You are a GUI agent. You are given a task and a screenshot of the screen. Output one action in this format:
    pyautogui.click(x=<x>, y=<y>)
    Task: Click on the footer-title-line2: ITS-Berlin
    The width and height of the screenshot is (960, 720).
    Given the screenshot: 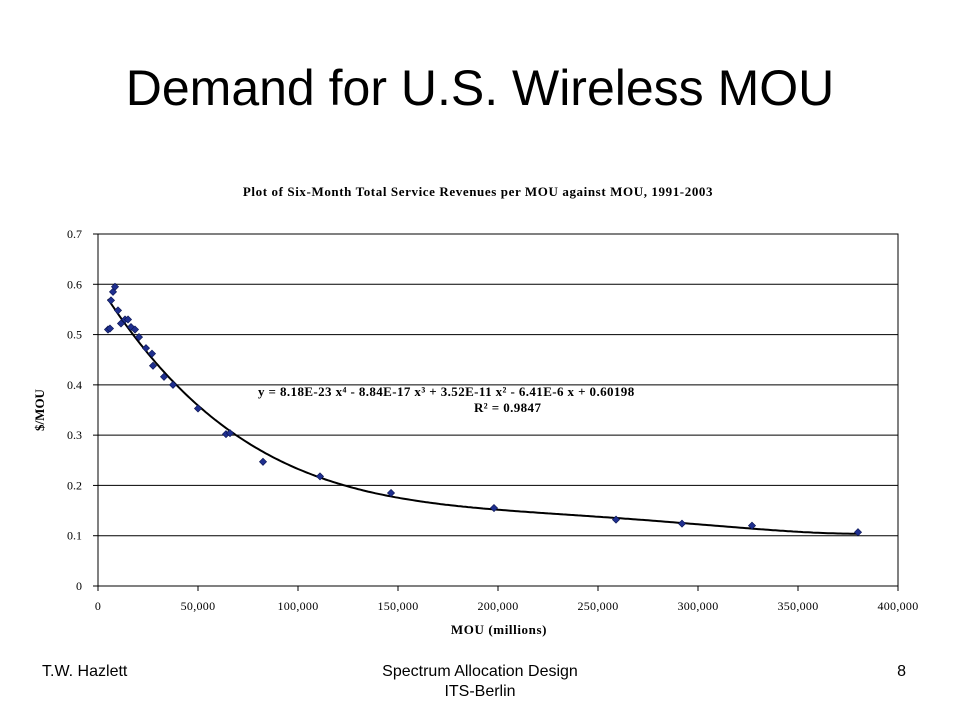 What is the action you would take?
    pyautogui.click(x=480, y=691)
    